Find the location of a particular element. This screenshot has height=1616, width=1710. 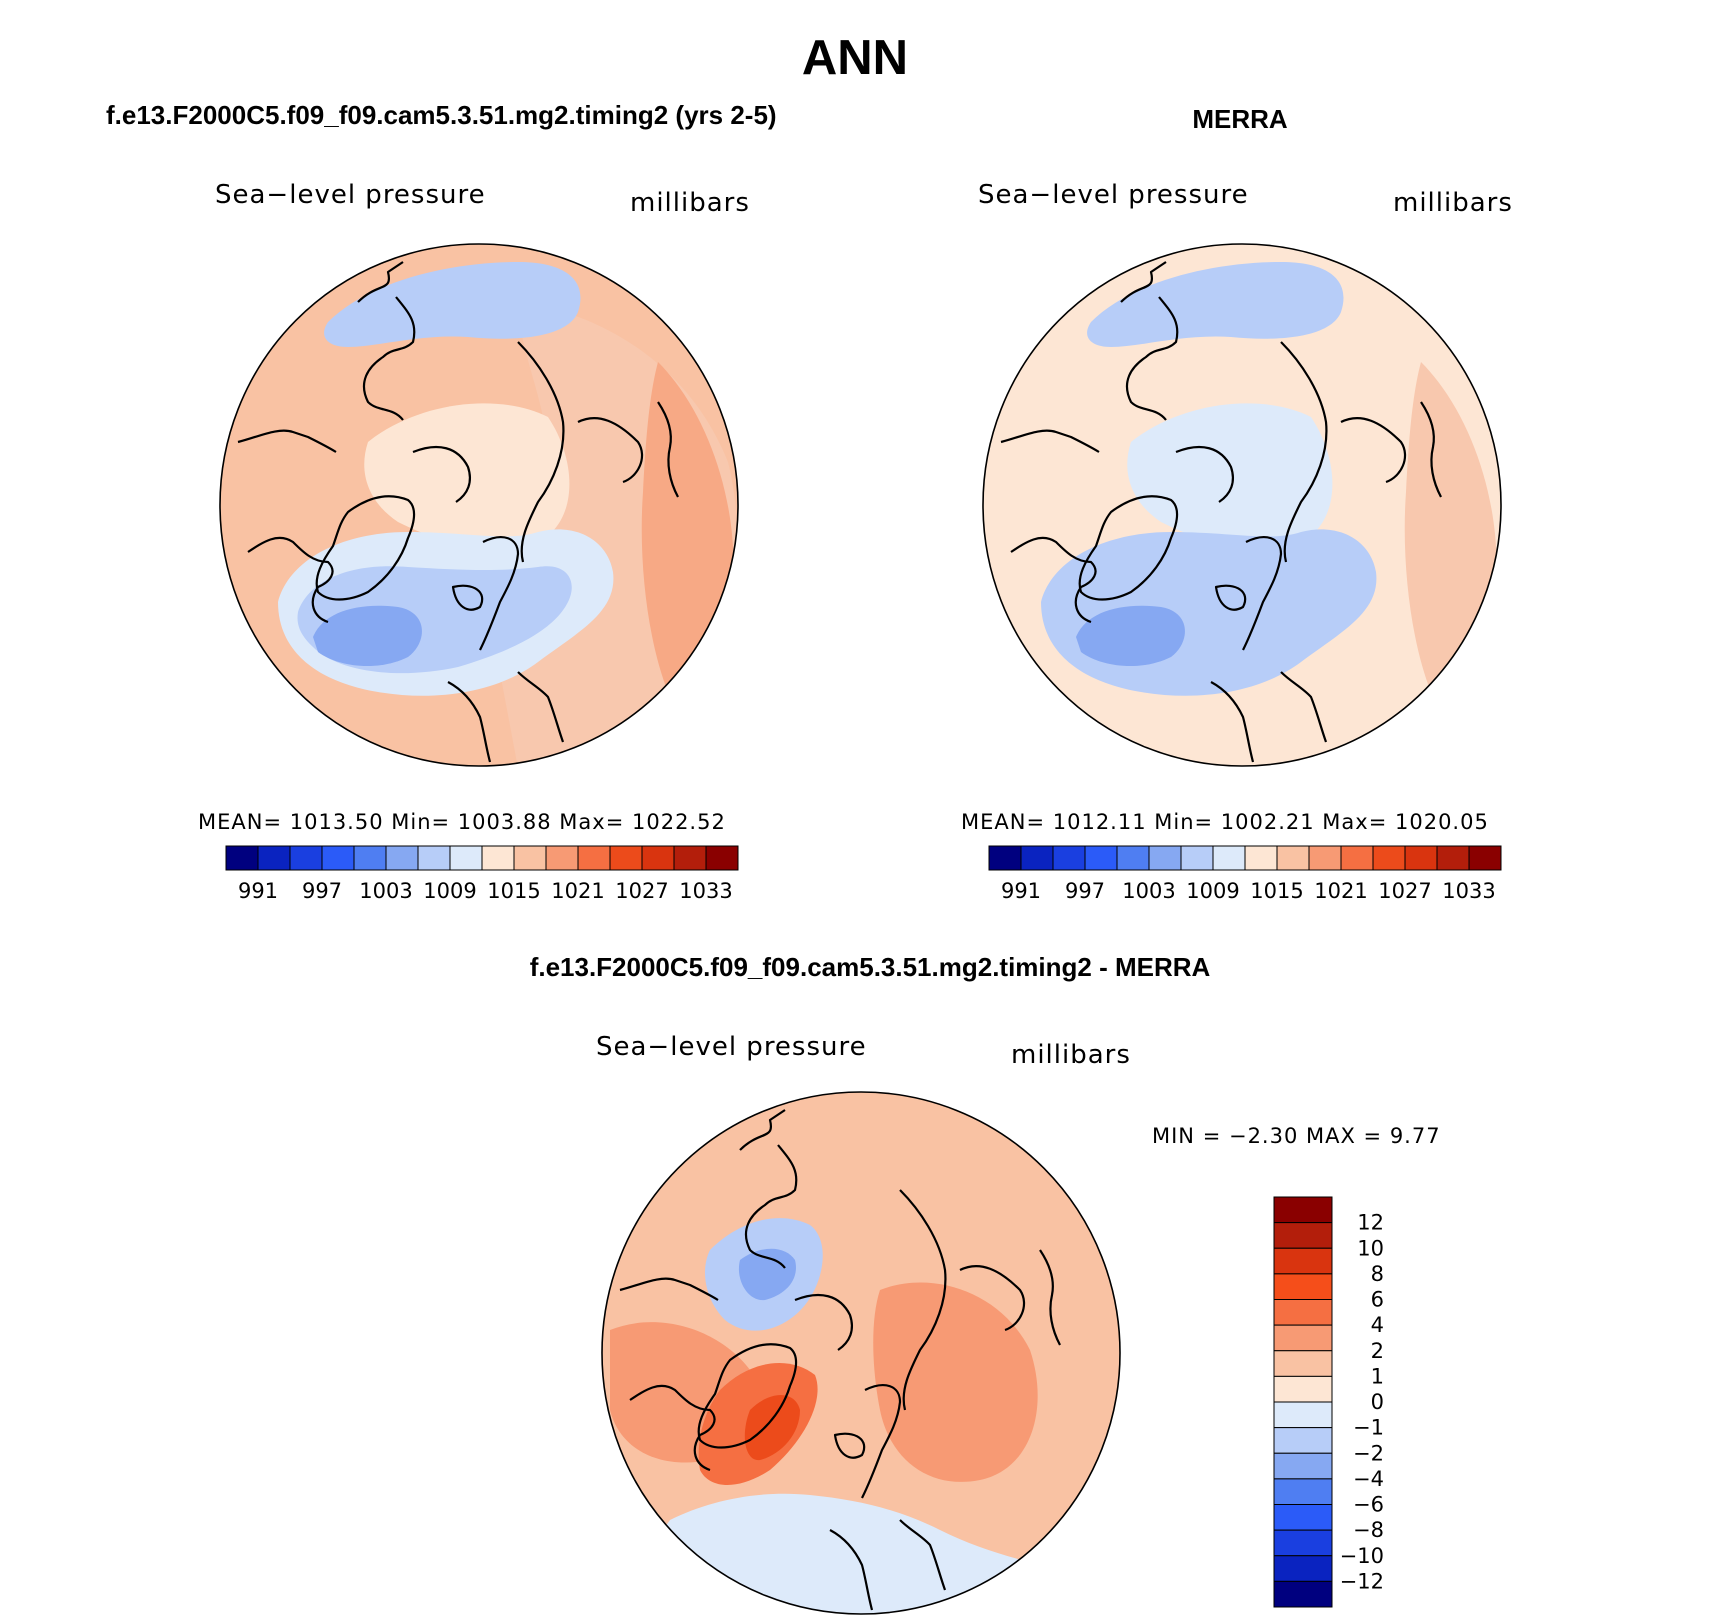

right-panel-title: MERRA is located at coordinates (1240, 119).